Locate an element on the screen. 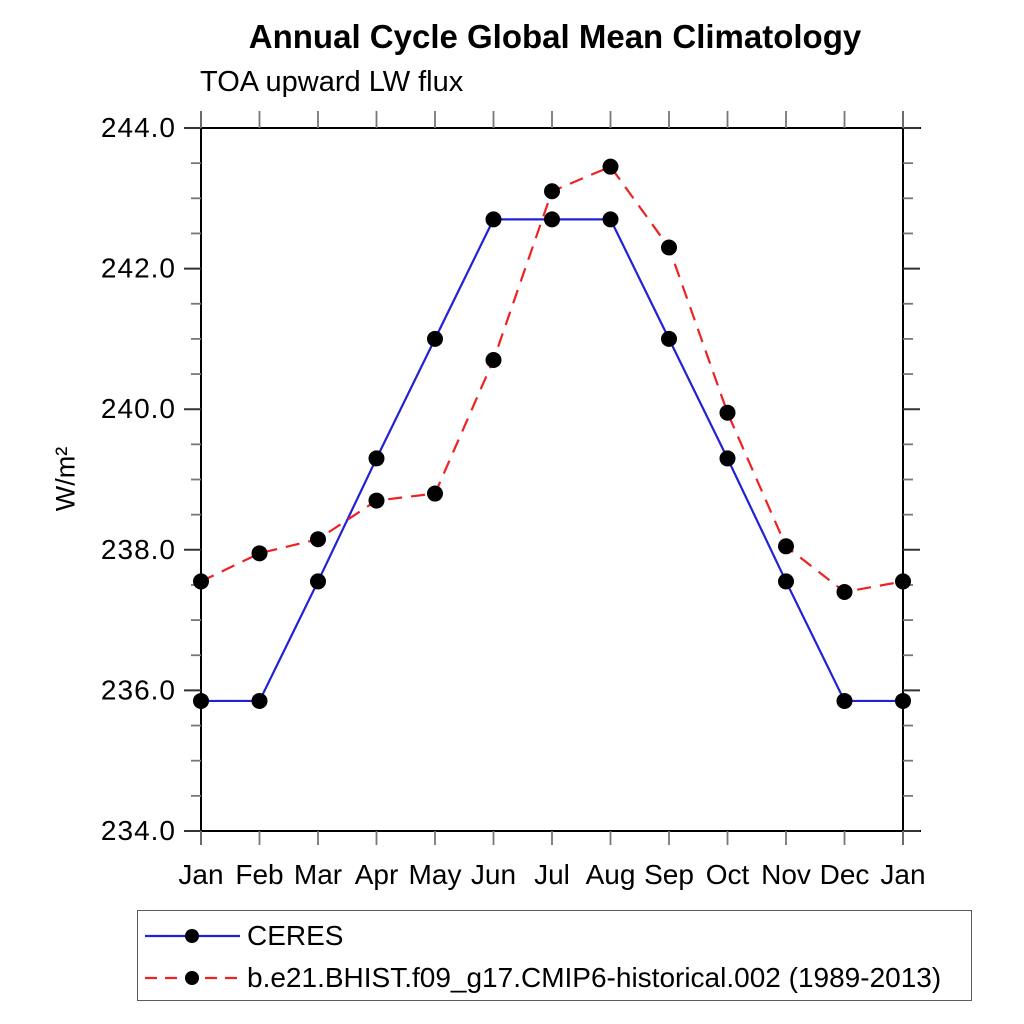  svg-text: May is located at coordinates (435, 874).